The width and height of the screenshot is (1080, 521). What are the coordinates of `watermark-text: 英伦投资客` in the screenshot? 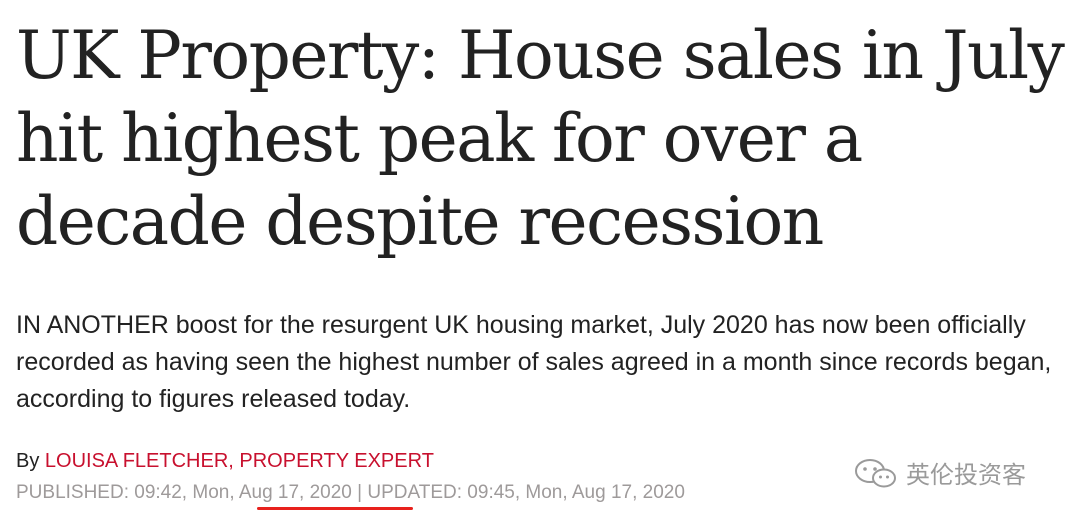 It's located at (966, 475).